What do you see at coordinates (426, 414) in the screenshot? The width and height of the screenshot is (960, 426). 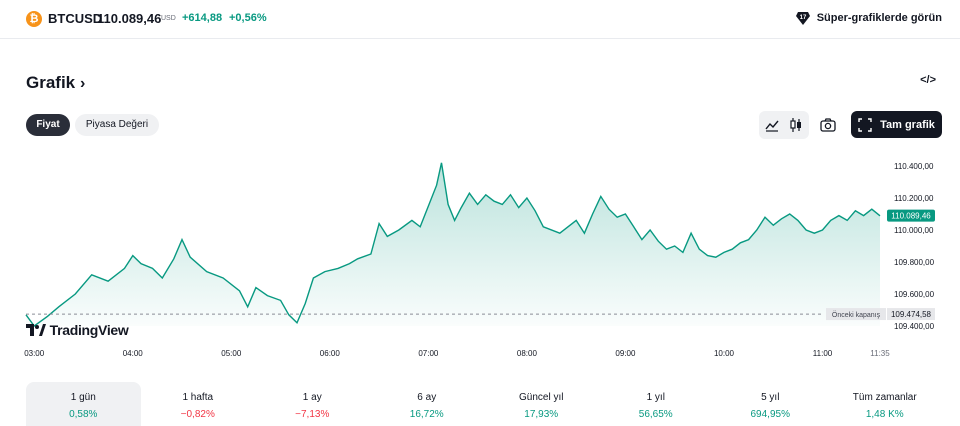 I see `period-change: 16,72%` at bounding box center [426, 414].